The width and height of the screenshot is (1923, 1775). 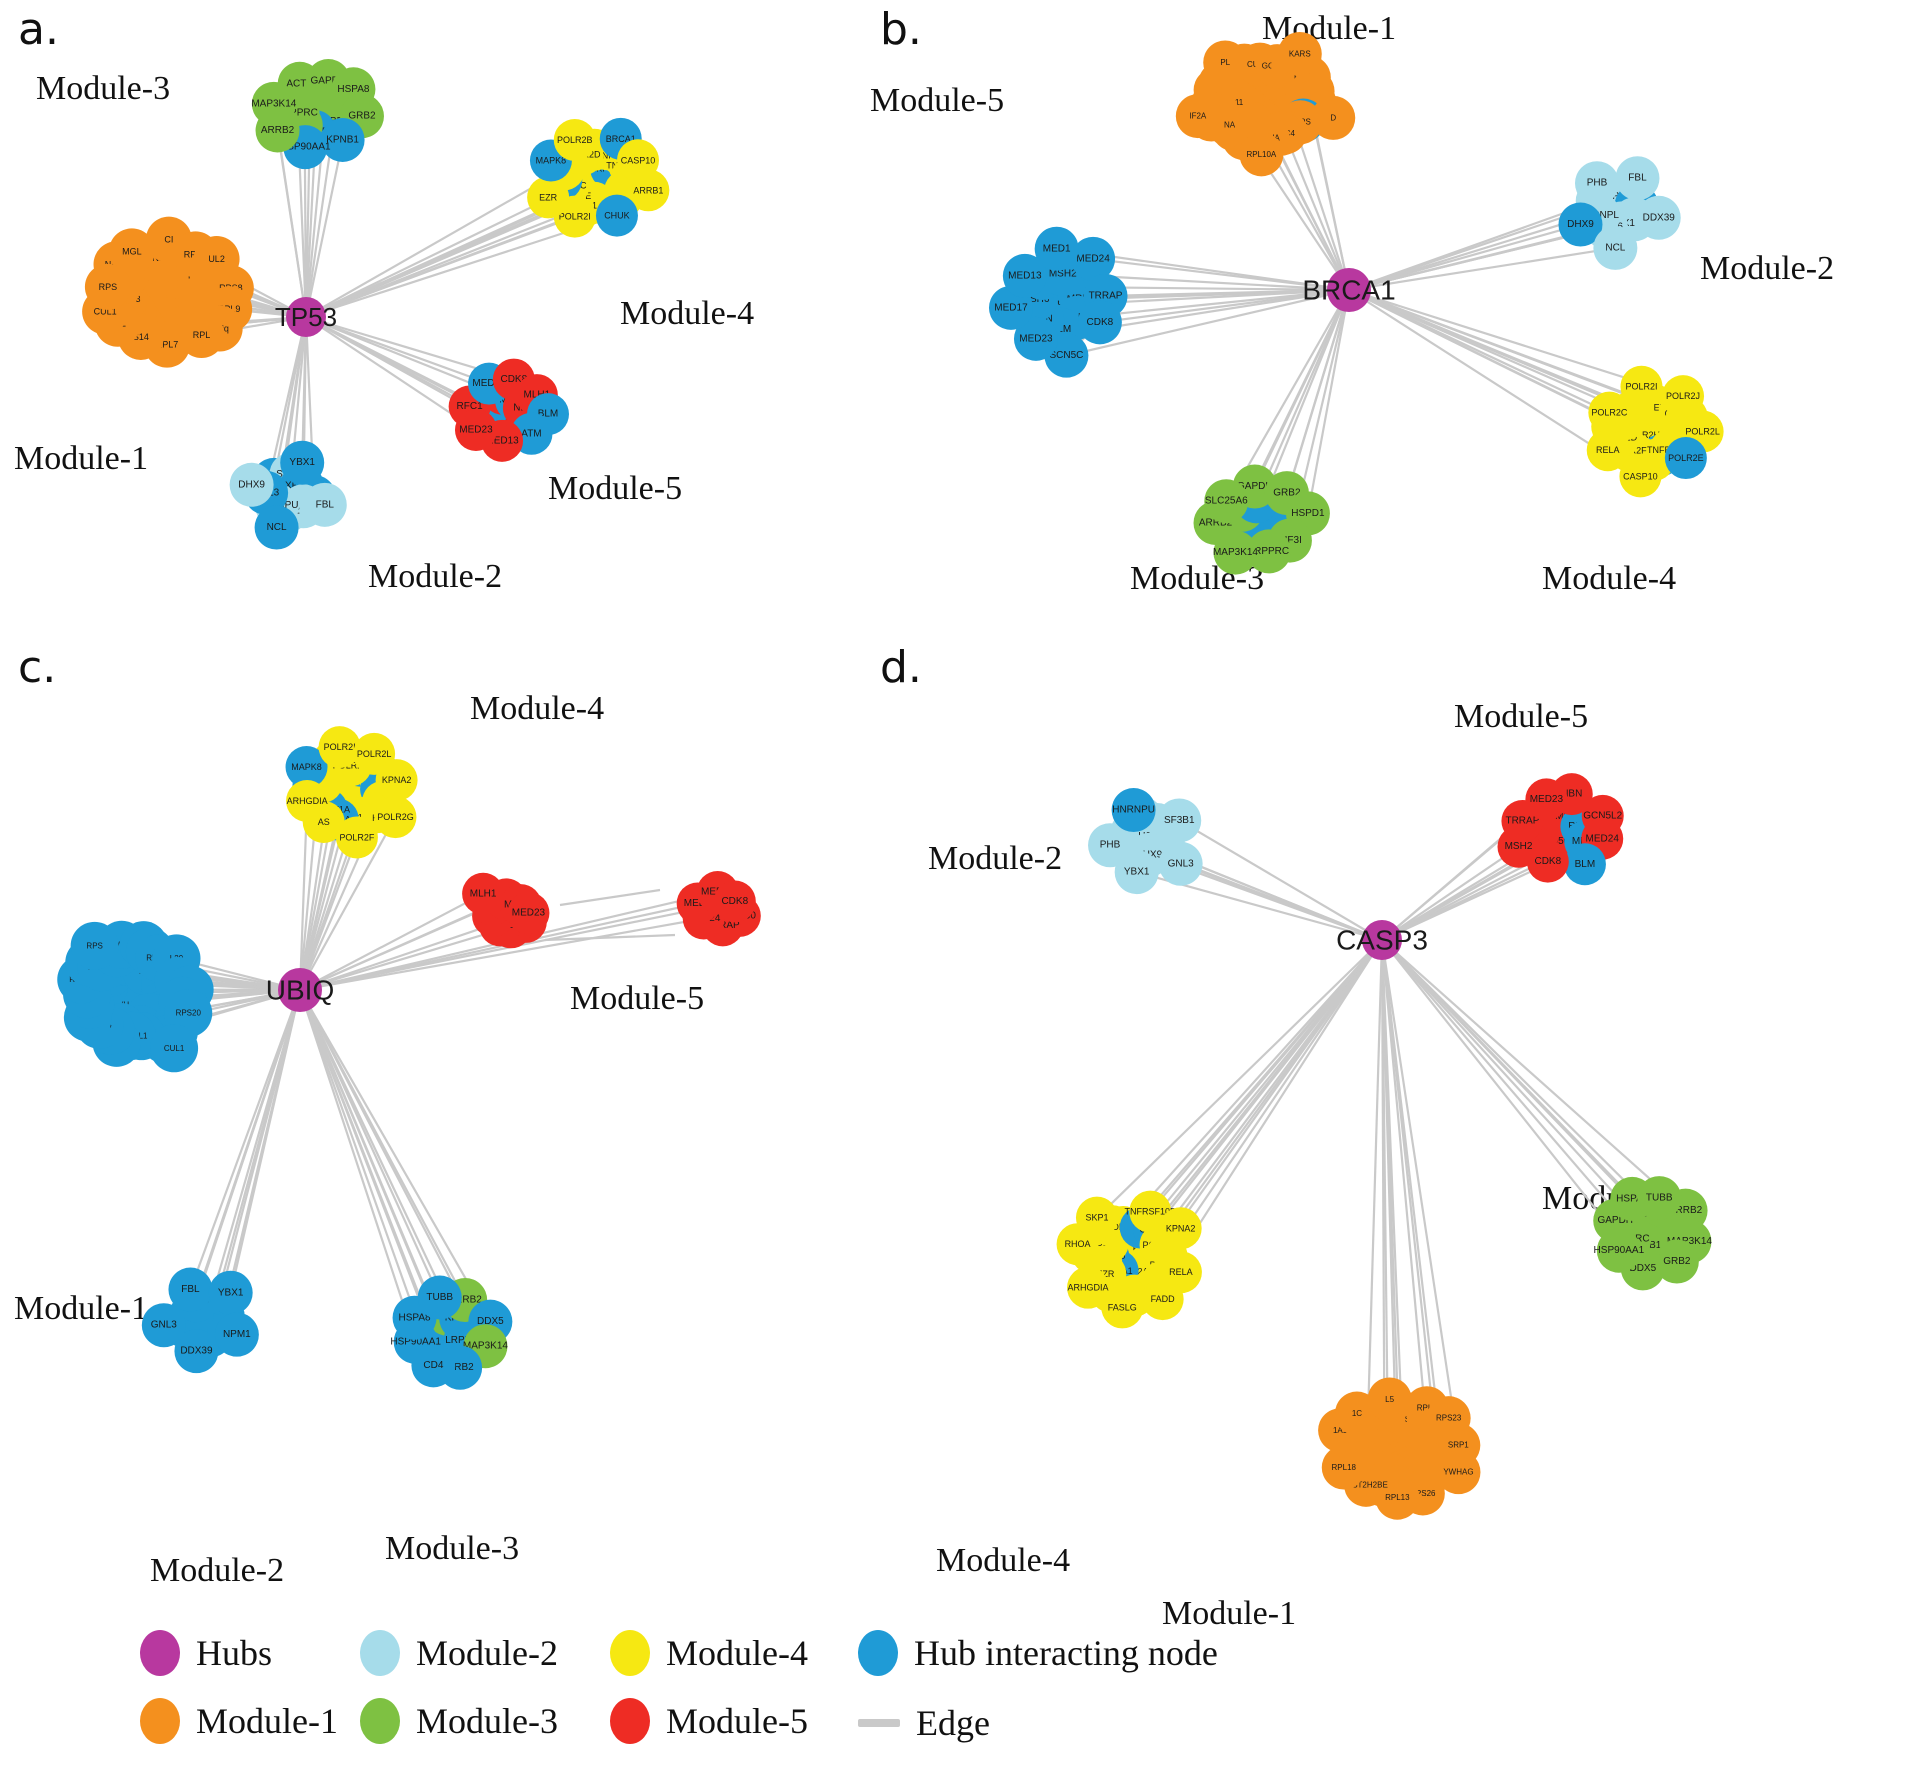 I want to click on panel-letter-d: d., so click(x=901, y=667).